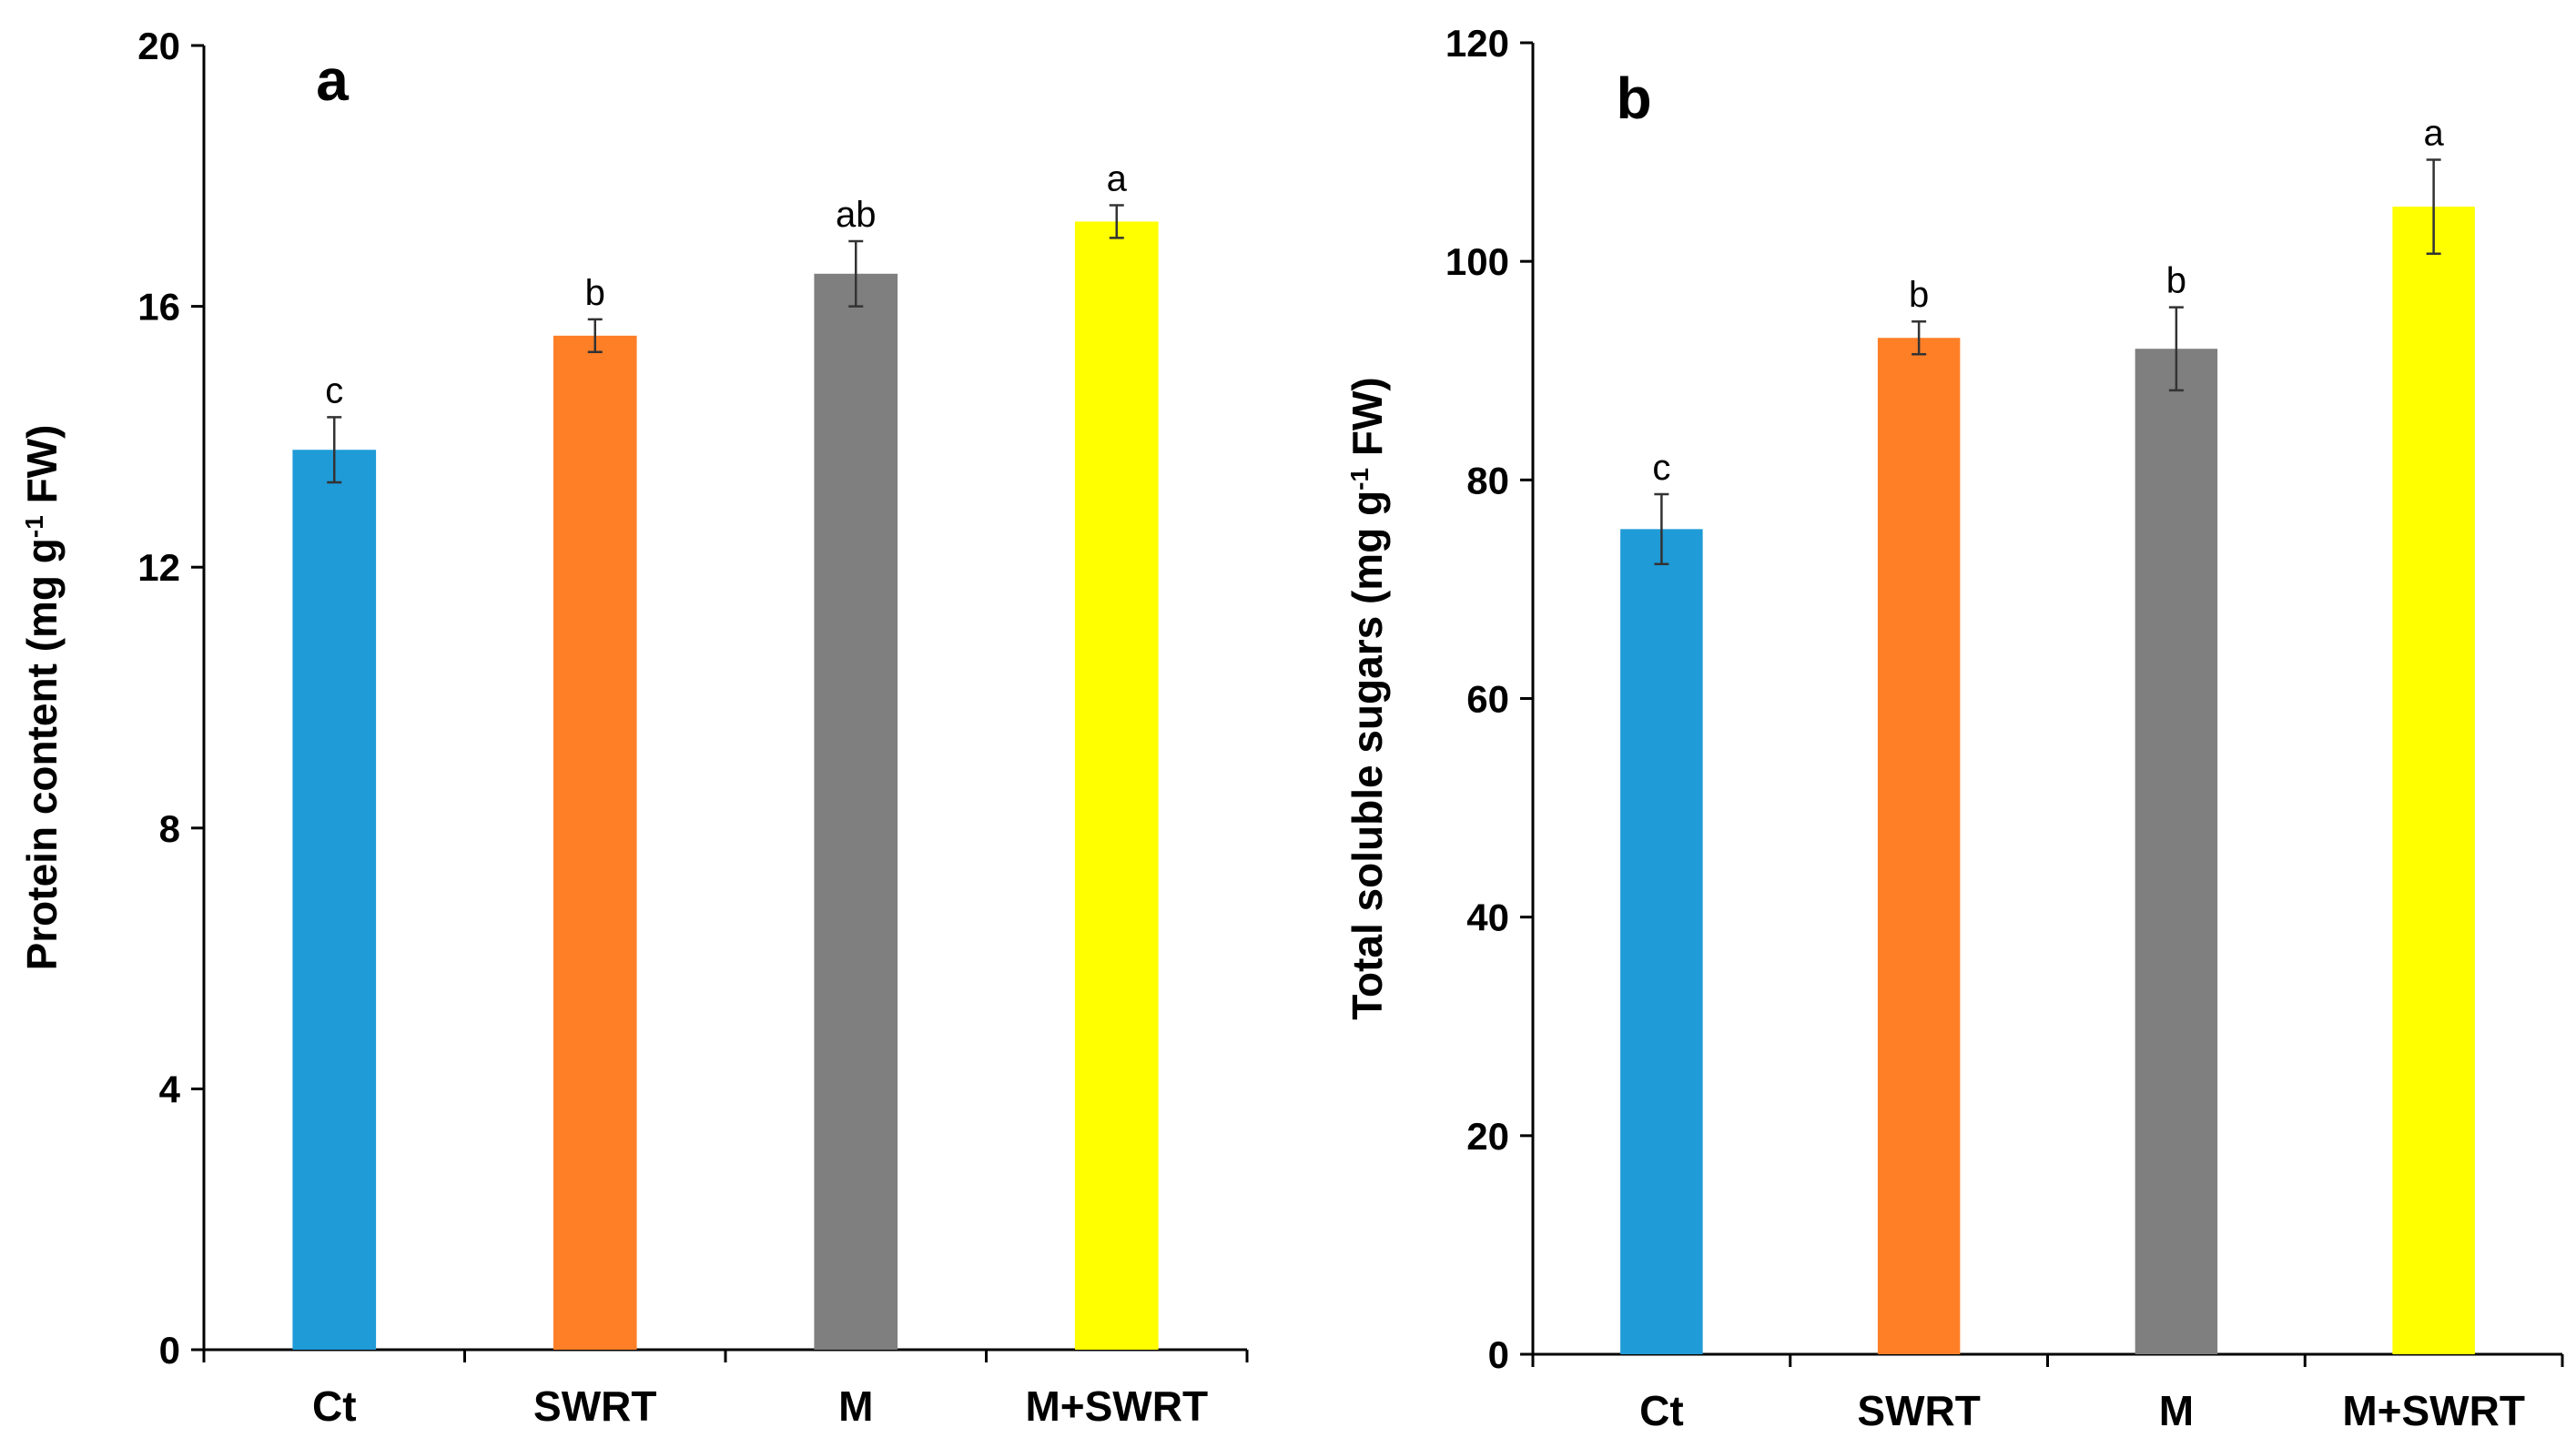 The height and width of the screenshot is (1448, 2576). What do you see at coordinates (169, 829) in the screenshot?
I see `y-tick-label: 8` at bounding box center [169, 829].